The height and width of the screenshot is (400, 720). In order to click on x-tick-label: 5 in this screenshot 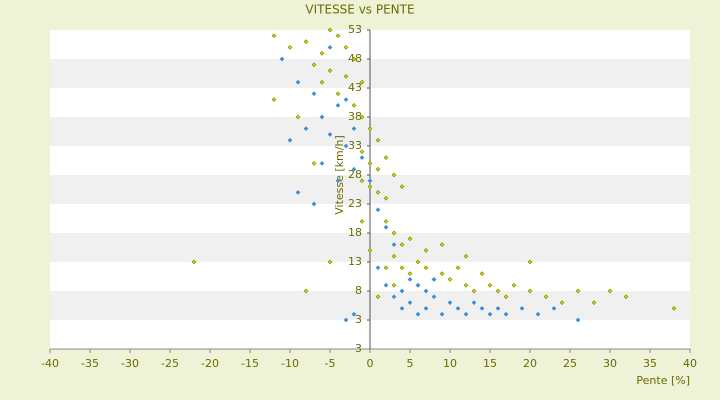, I will do `click(410, 363)`.